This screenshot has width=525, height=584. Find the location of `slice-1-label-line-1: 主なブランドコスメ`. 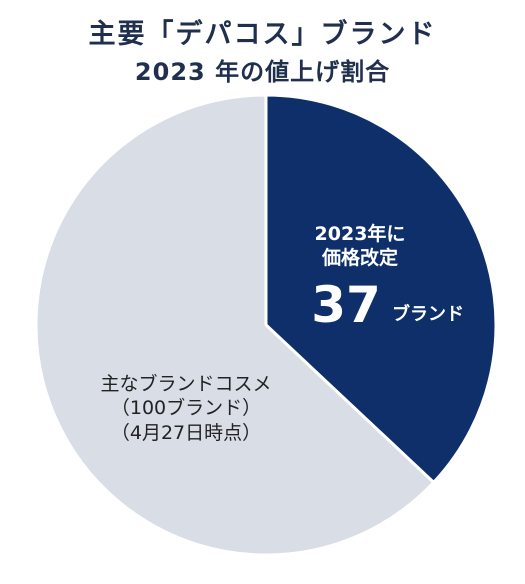

slice-1-label-line-1: 主なブランドコスメ is located at coordinates (185, 383).